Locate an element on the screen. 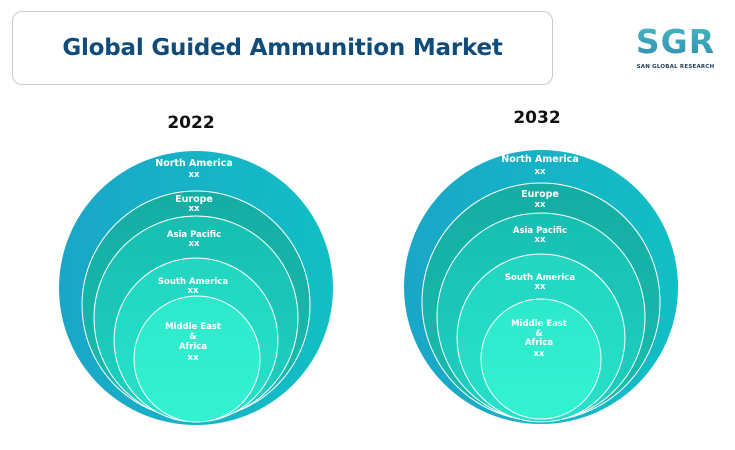 The width and height of the screenshot is (735, 450). sgr-logo: SGR SAN GLOBAL RESEARCH is located at coordinates (675, 50).